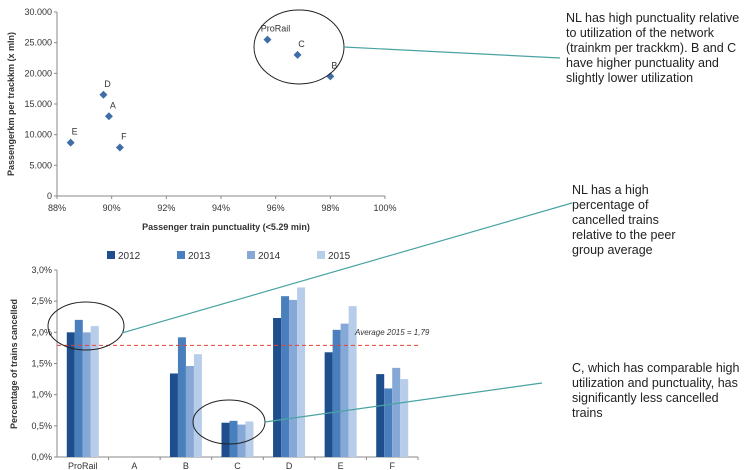 The image size is (756, 470). I want to click on bar-y-tick-label: 1,5%, so click(41, 364).